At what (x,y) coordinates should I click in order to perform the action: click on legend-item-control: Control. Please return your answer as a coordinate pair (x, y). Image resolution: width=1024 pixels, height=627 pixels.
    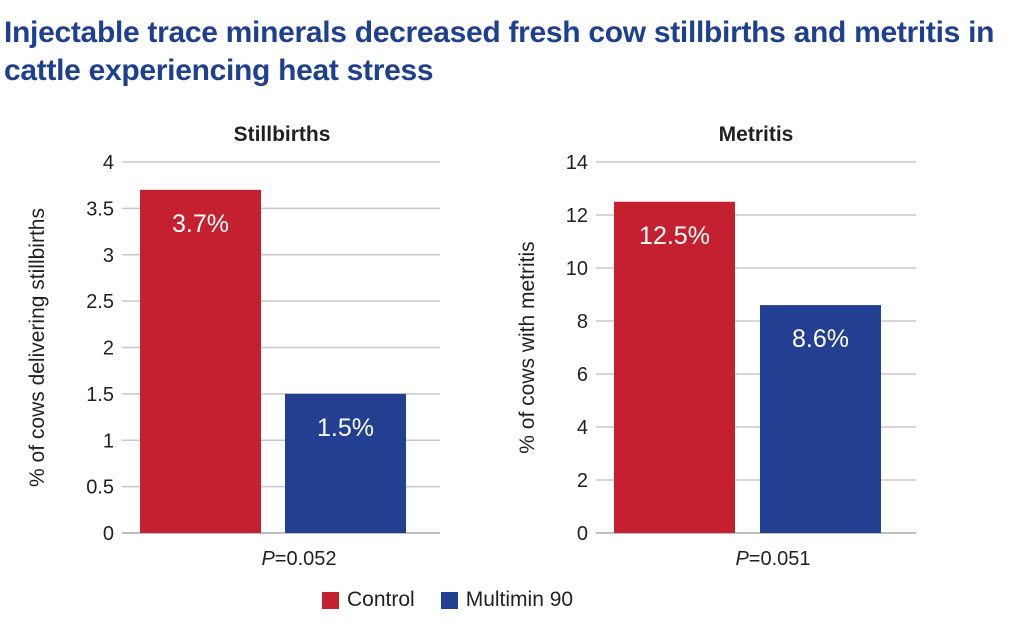
    Looking at the image, I should click on (368, 600).